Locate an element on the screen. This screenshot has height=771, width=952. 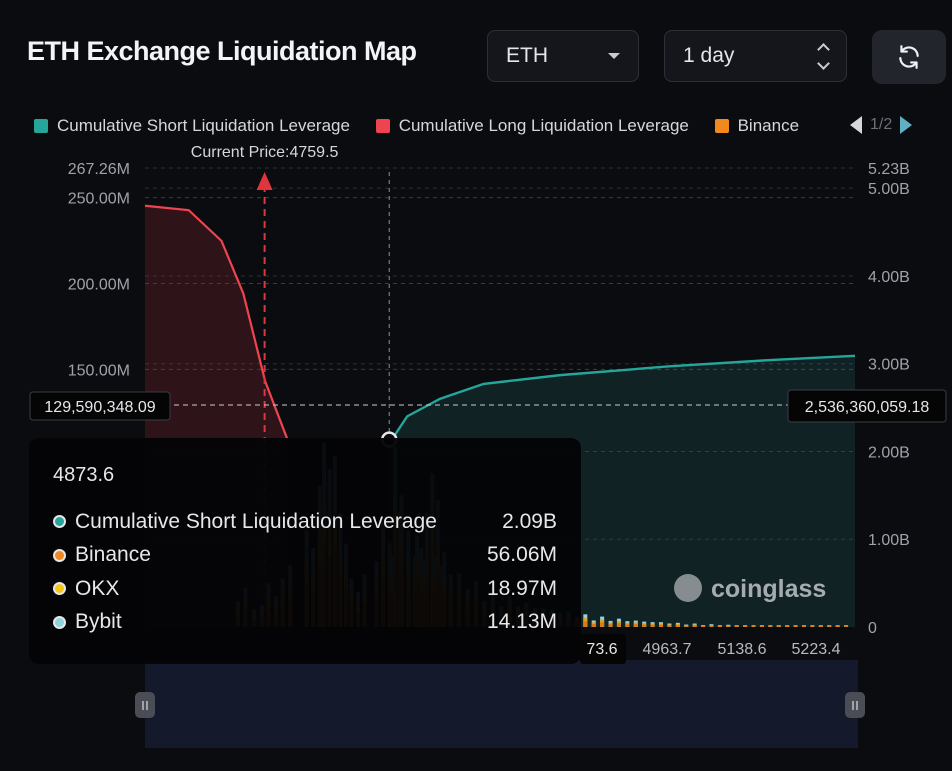
legend-pager: 1/2 is located at coordinates (881, 125).